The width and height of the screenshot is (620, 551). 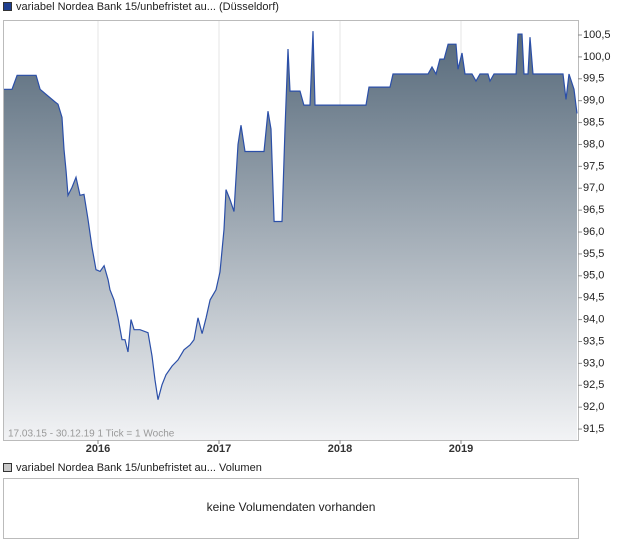 I want to click on y-tick-label: 100,5, so click(x=597, y=35).